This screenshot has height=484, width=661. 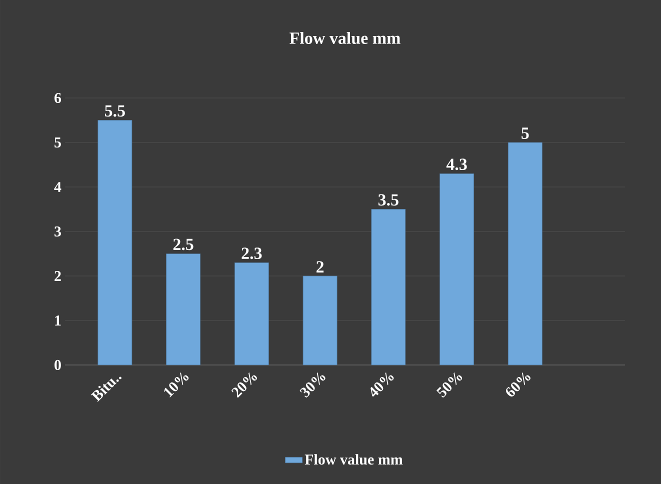 I want to click on y-tick-label: 0, so click(x=57, y=365).